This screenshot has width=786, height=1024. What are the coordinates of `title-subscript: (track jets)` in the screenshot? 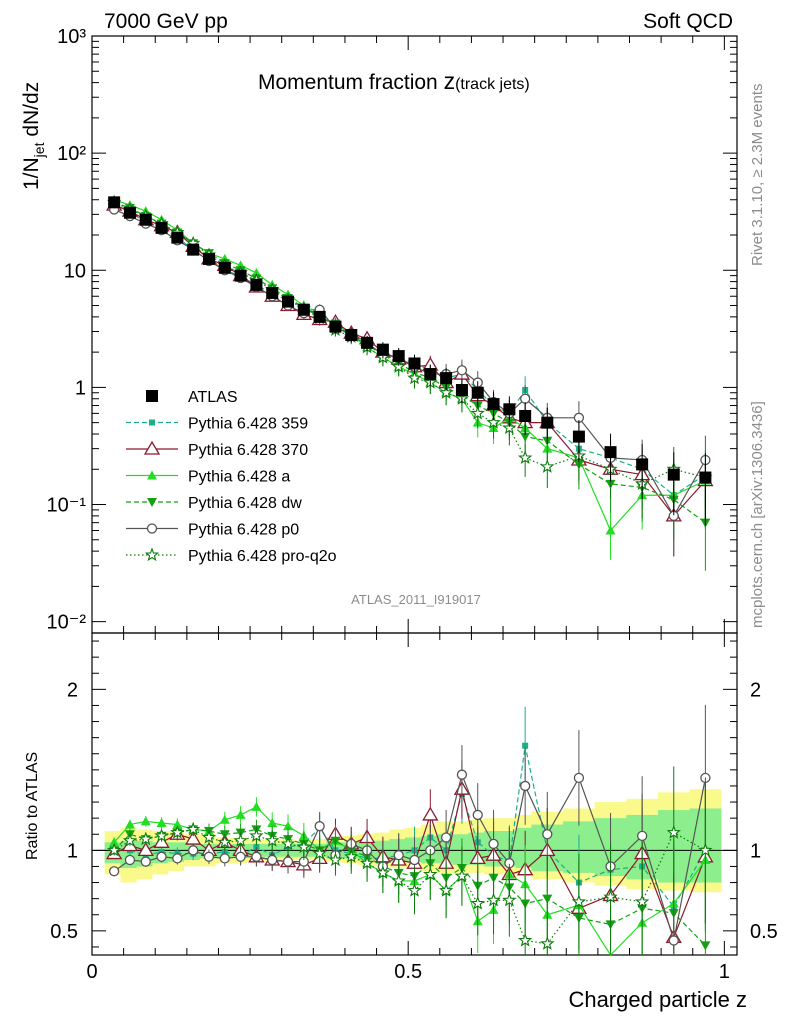 It's located at (492, 84).